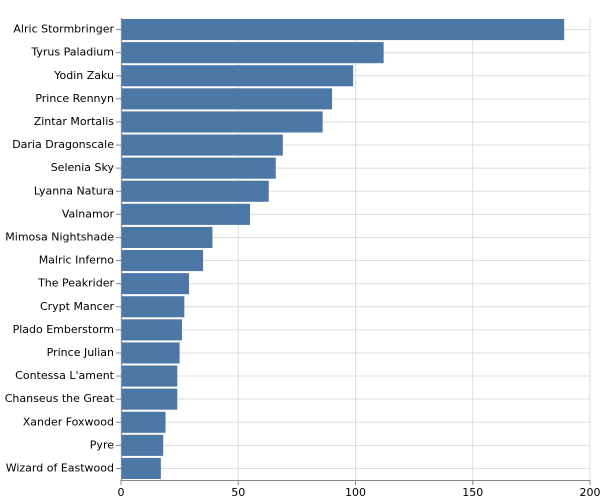 The height and width of the screenshot is (502, 602). Describe the element at coordinates (60, 467) in the screenshot. I see `category-label: Wizard of Eastwood` at that location.